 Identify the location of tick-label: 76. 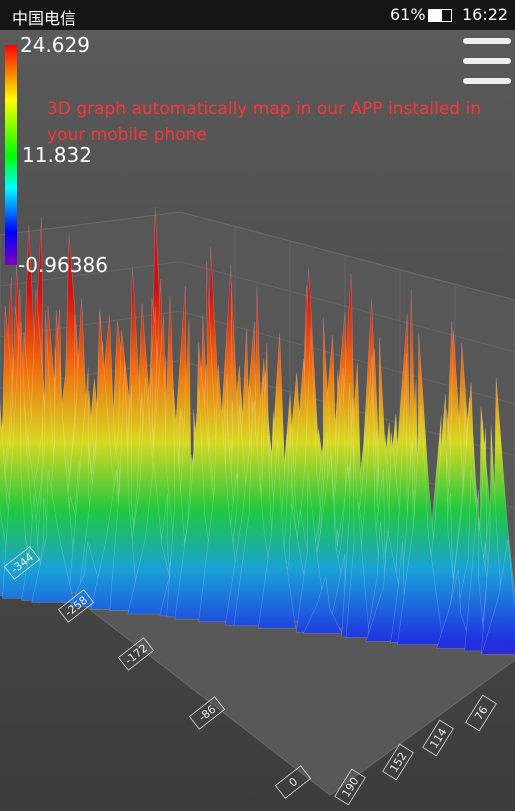
(481, 713).